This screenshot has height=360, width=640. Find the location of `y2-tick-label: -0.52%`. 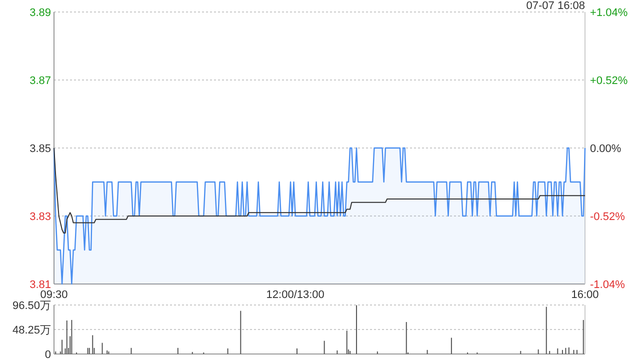

y2-tick-label: -0.52% is located at coordinates (608, 217).